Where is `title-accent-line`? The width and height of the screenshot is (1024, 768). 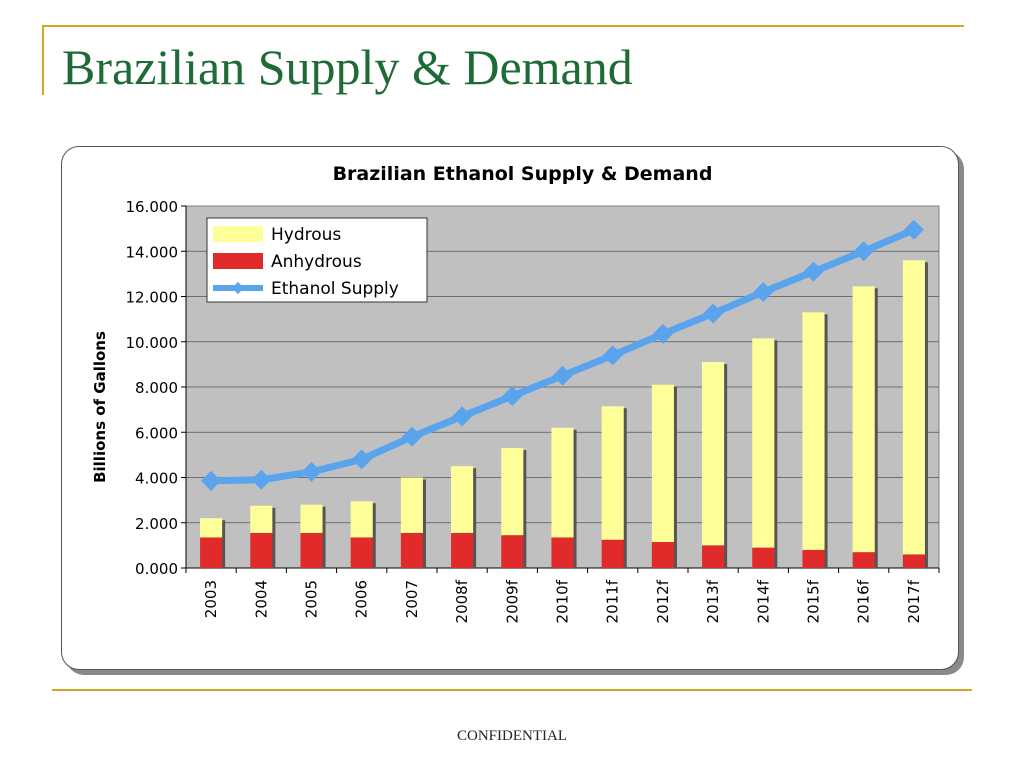 title-accent-line is located at coordinates (43, 60).